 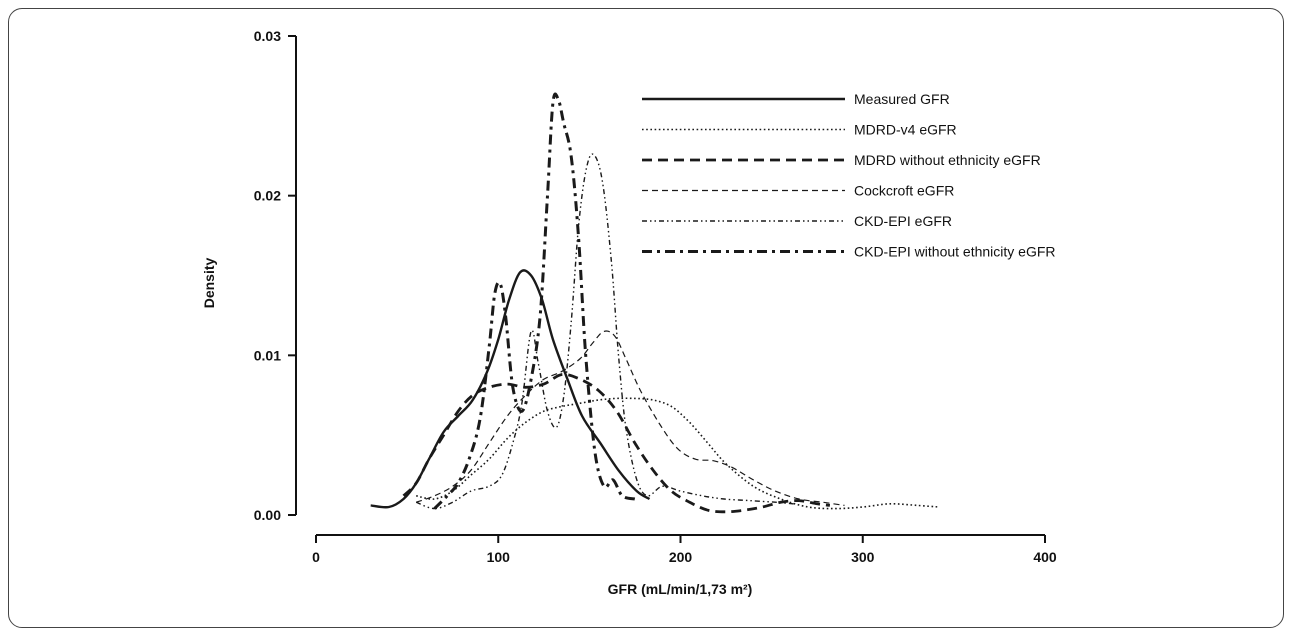 What do you see at coordinates (681, 557) in the screenshot?
I see `x-tick-label: 200` at bounding box center [681, 557].